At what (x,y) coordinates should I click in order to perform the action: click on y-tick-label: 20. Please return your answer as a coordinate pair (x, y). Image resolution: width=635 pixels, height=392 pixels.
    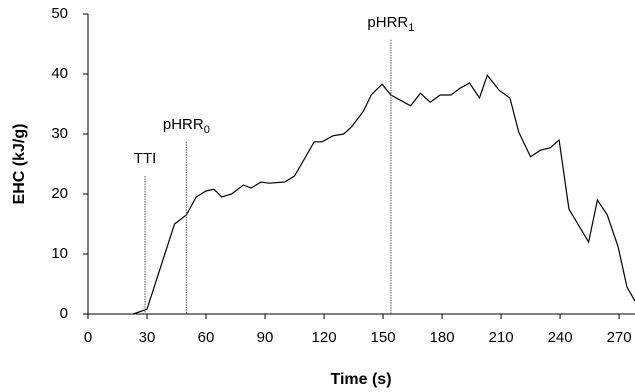
    Looking at the image, I should click on (59, 193).